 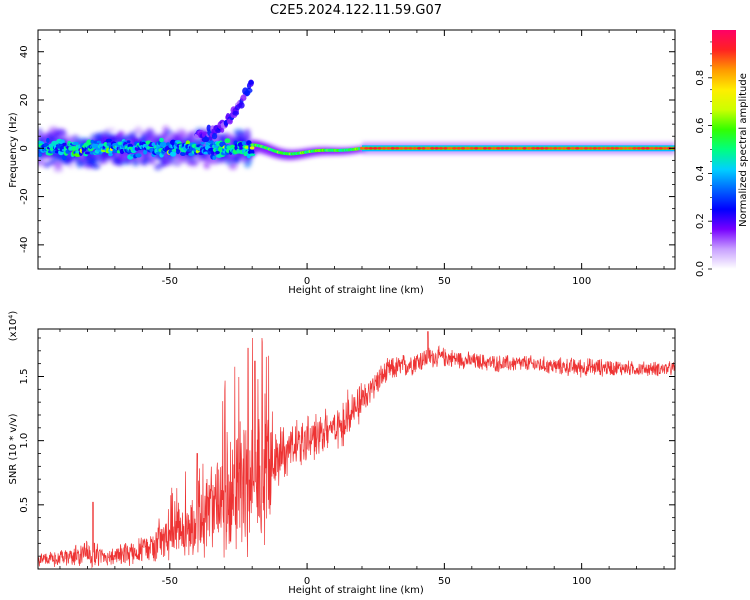 What do you see at coordinates (307, 281) in the screenshot?
I see `spectrogram-x-tick-label: 0` at bounding box center [307, 281].